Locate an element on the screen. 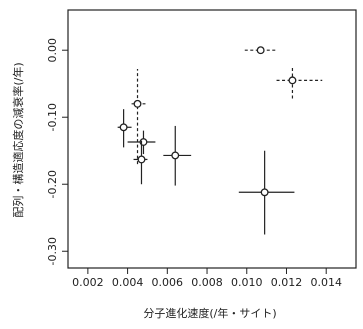 The height and width of the screenshot is (329, 363). x-tick-label: 0.004 is located at coordinates (128, 282).